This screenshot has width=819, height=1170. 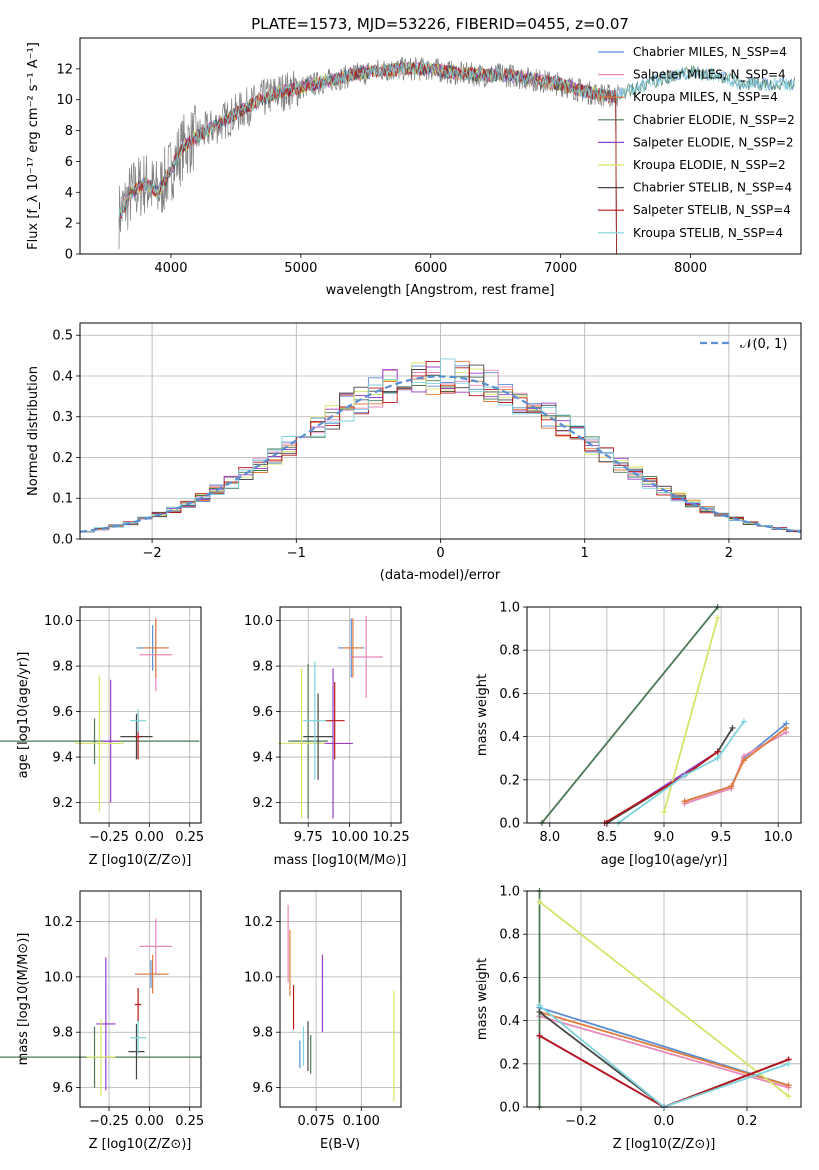 I want to click on spectrum-ylabel: Flux [f_λ 10⁻¹⁷ erg cm⁻² s⁻¹ A⁻¹], so click(x=33, y=146).